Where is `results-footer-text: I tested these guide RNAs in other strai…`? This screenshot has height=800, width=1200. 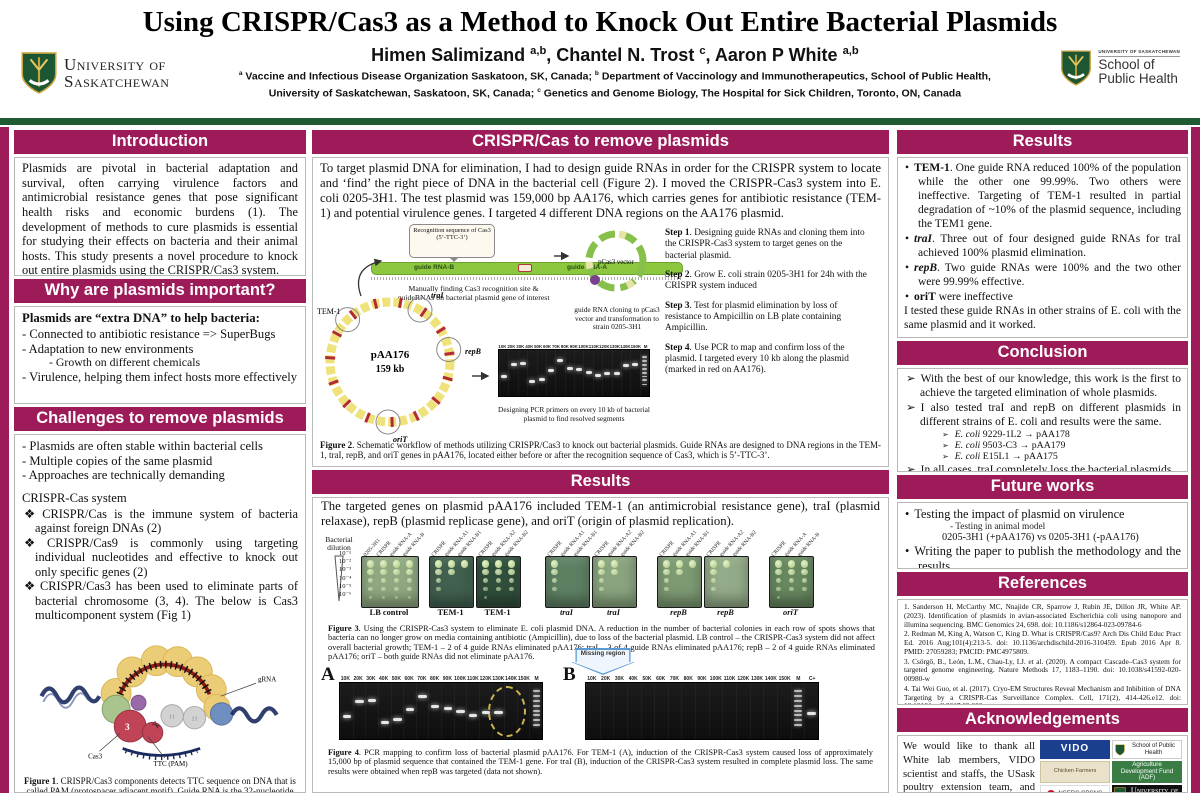 results-footer-text: I tested these guide RNAs in other strai… is located at coordinates (1042, 318).